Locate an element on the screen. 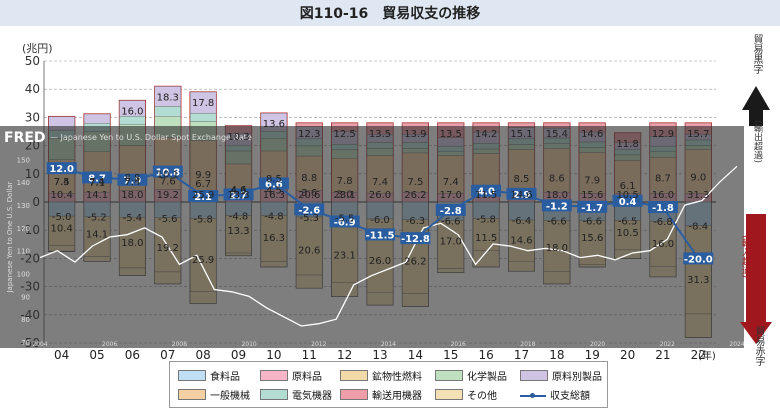 Image resolution: width=780 pixels, height=409 pixels. fred-y-tick-label: 100 is located at coordinates (23, 275).